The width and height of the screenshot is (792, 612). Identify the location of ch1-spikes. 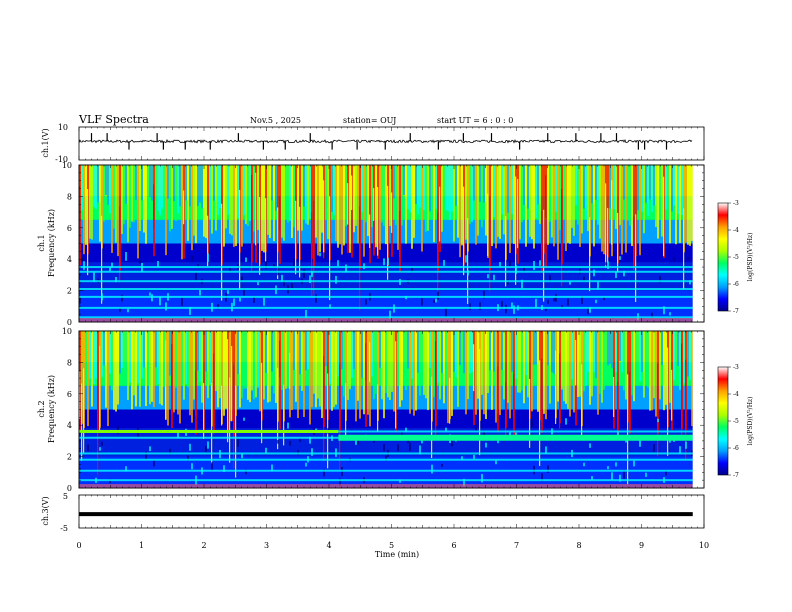
(379, 141).